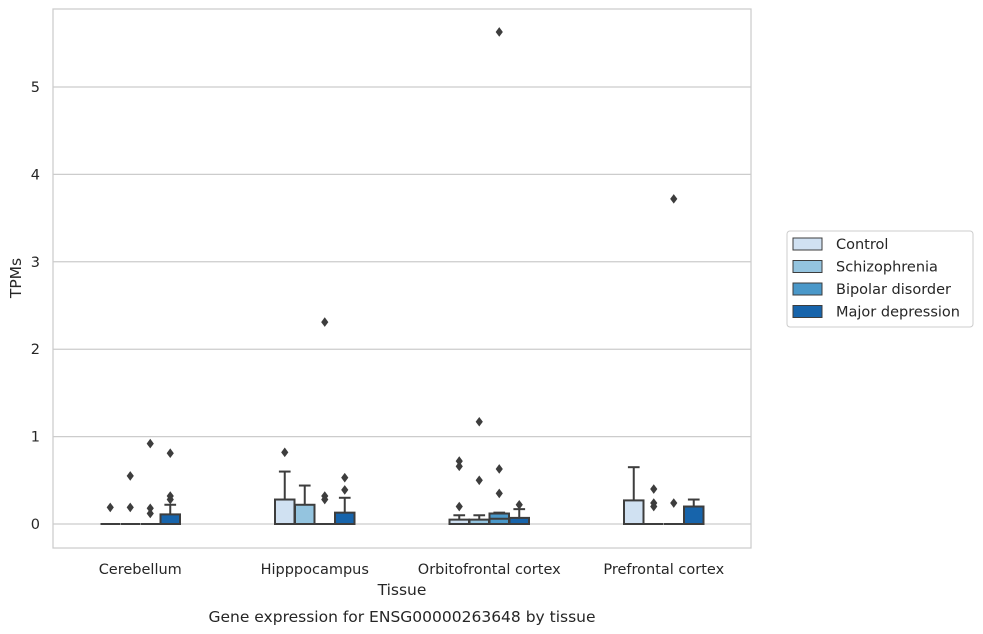 Image resolution: width=983 pixels, height=634 pixels. Describe the element at coordinates (663, 570) in the screenshot. I see `x-tick-label: Prefrontal cortex` at that location.